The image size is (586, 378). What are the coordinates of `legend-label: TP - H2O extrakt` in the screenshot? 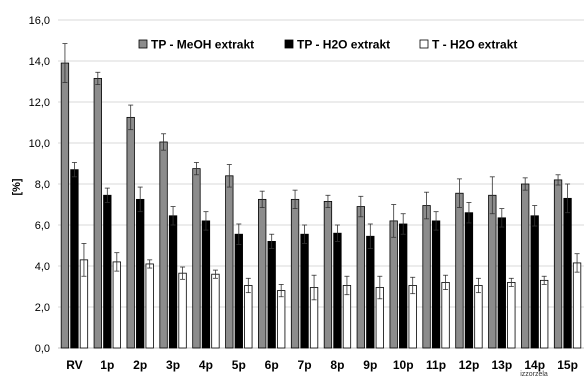 It's located at (343, 45).